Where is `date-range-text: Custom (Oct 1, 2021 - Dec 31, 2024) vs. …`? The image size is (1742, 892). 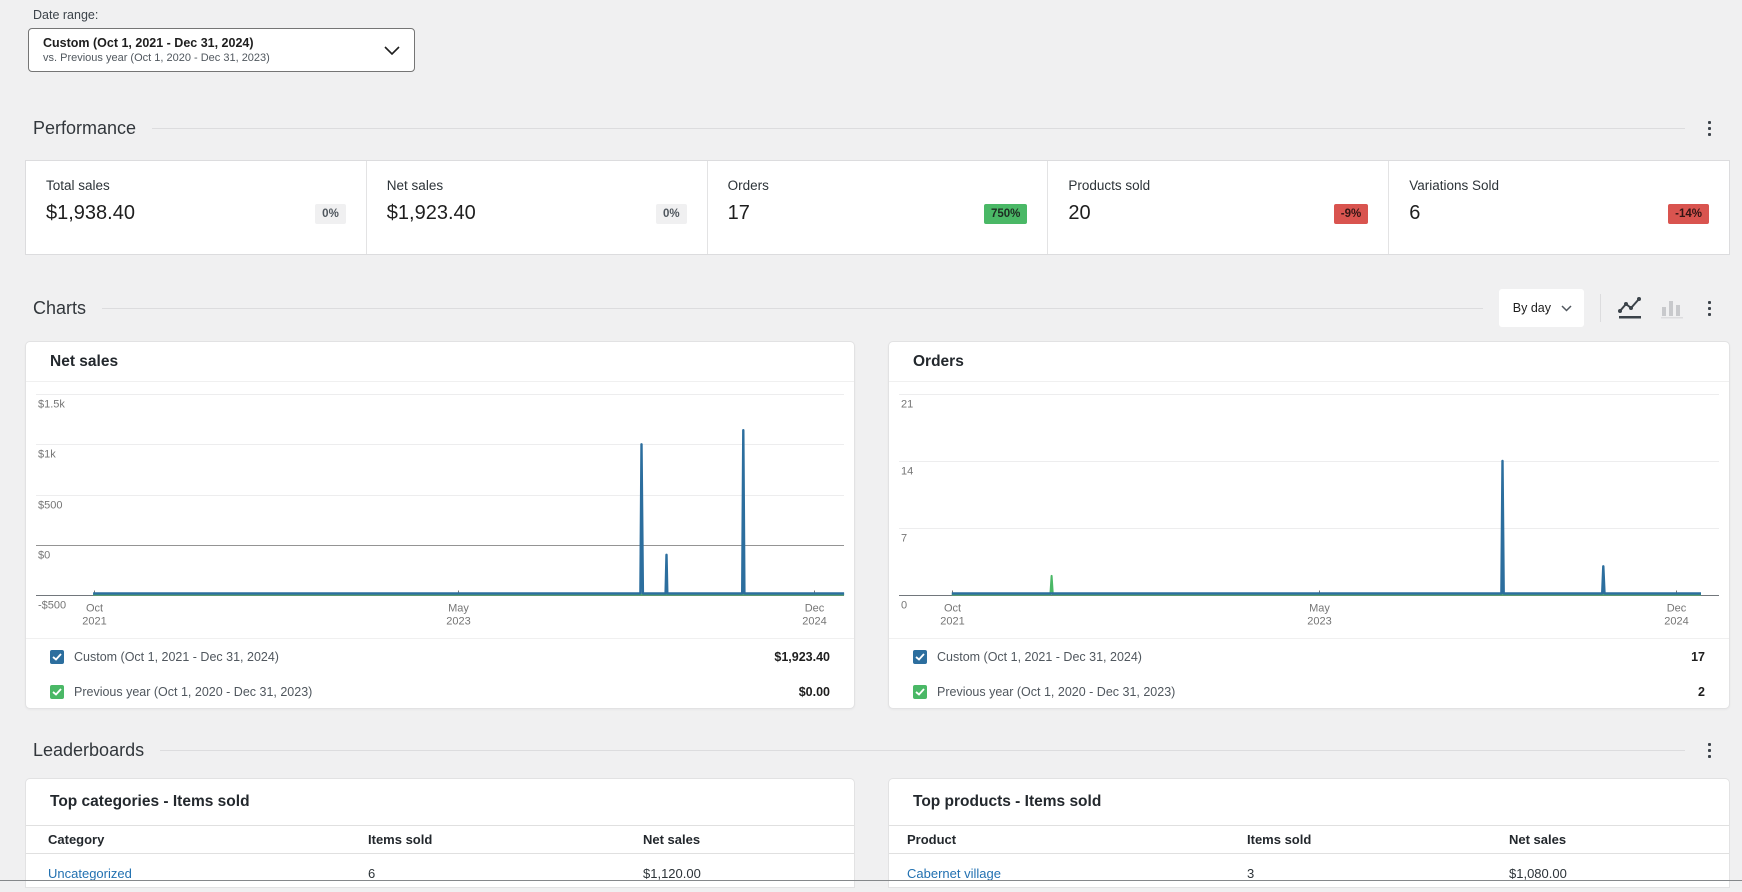
date-range-text: Custom (Oct 1, 2021 - Dec 31, 2024) vs. … is located at coordinates (156, 50).